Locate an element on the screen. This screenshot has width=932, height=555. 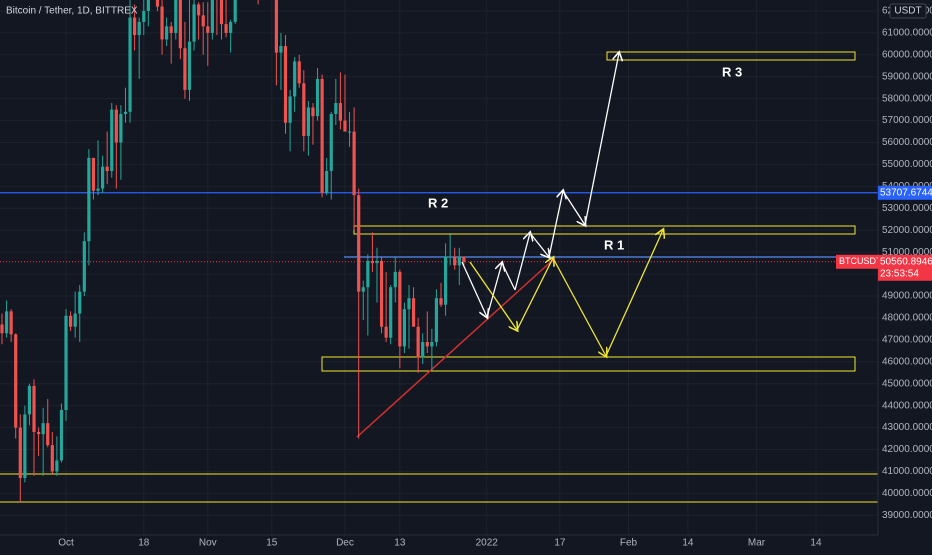
currency-label: USDT is located at coordinates (907, 11).